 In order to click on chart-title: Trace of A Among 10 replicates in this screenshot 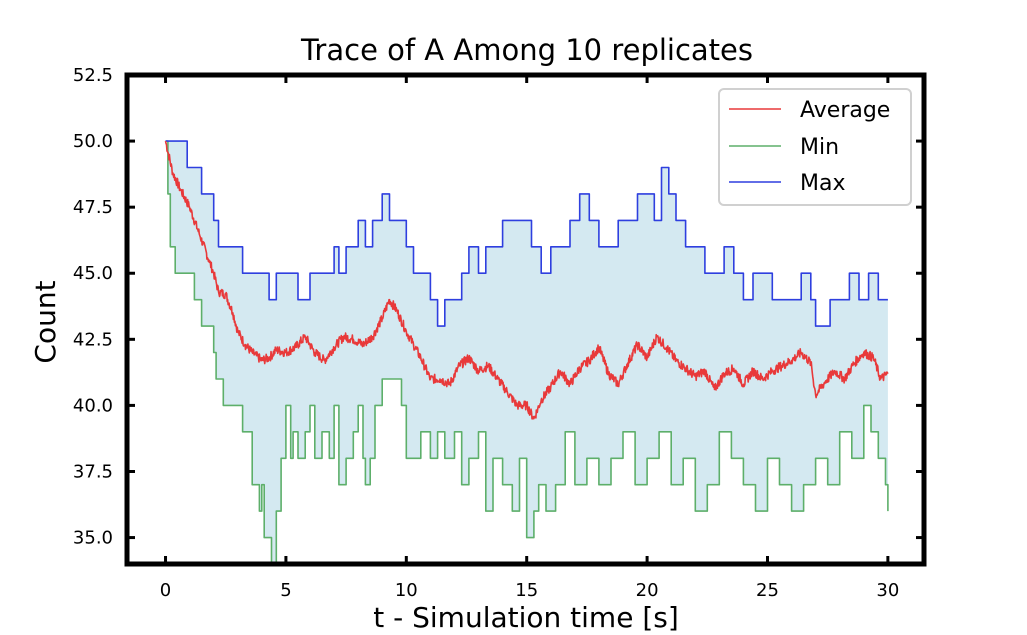, I will do `click(526, 50)`.